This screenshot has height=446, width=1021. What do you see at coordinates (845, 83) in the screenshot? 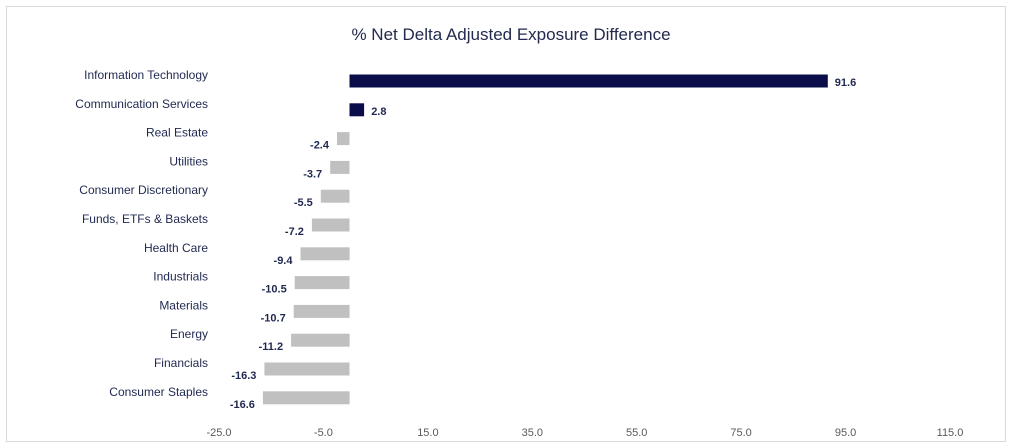
I see `data-label: 91.6` at bounding box center [845, 83].